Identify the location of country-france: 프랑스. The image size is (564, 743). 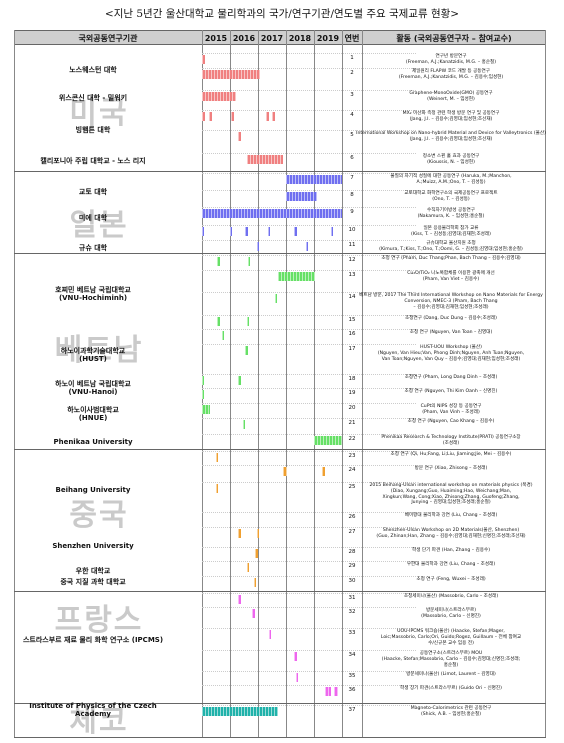
(99, 620).